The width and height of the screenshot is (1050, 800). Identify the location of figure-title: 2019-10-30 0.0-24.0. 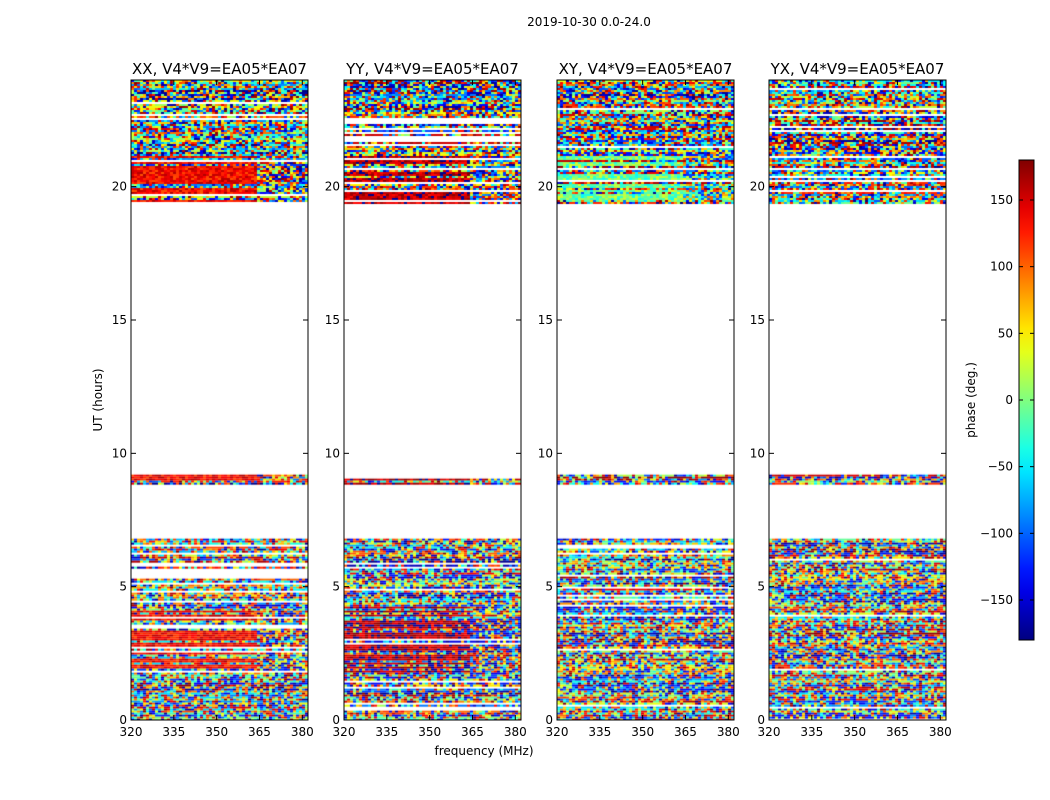
(589, 22).